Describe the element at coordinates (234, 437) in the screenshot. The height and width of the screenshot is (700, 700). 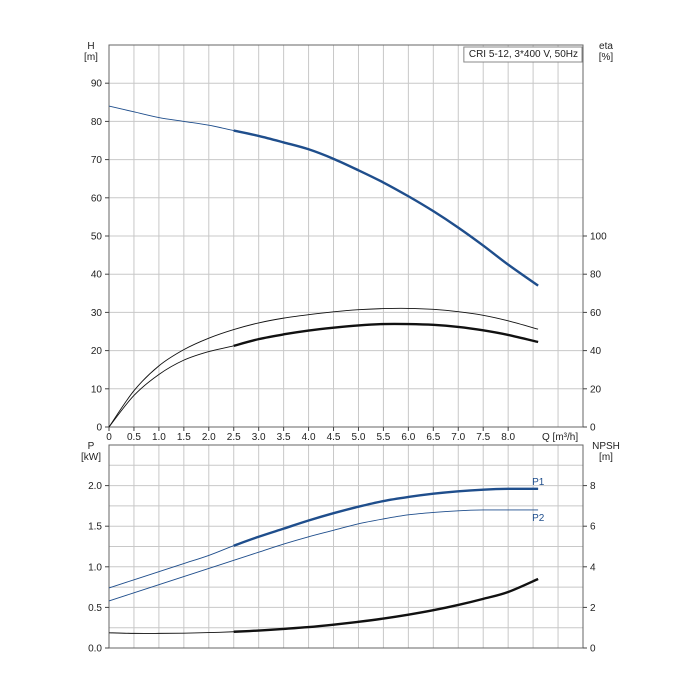
I see `x-tick-label: 2.5` at that location.